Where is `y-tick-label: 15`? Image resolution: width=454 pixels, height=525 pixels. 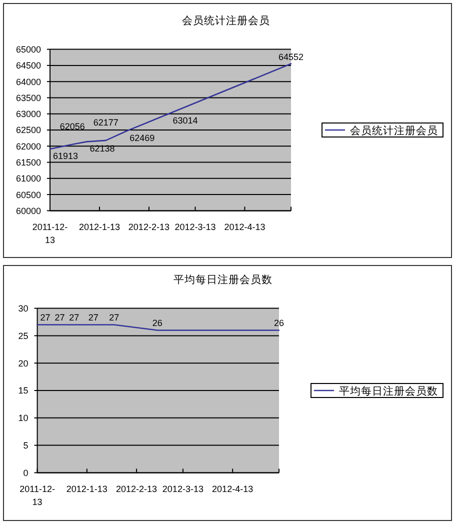
y-tick-label: 15 is located at coordinates (23, 391).